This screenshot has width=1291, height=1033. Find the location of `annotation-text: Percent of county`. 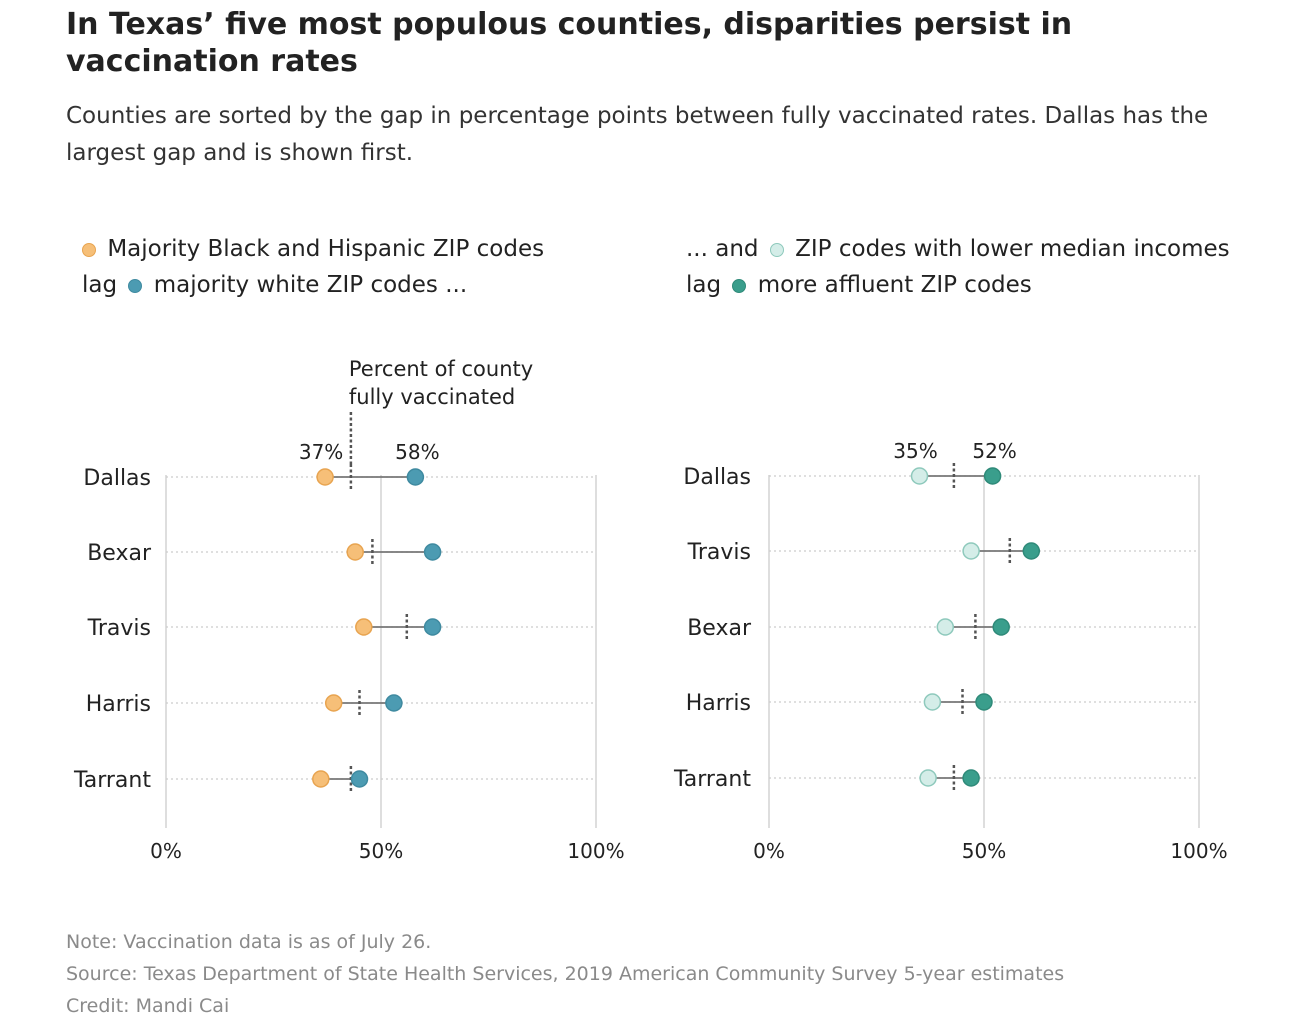

annotation-text: Percent of county is located at coordinates (441, 369).